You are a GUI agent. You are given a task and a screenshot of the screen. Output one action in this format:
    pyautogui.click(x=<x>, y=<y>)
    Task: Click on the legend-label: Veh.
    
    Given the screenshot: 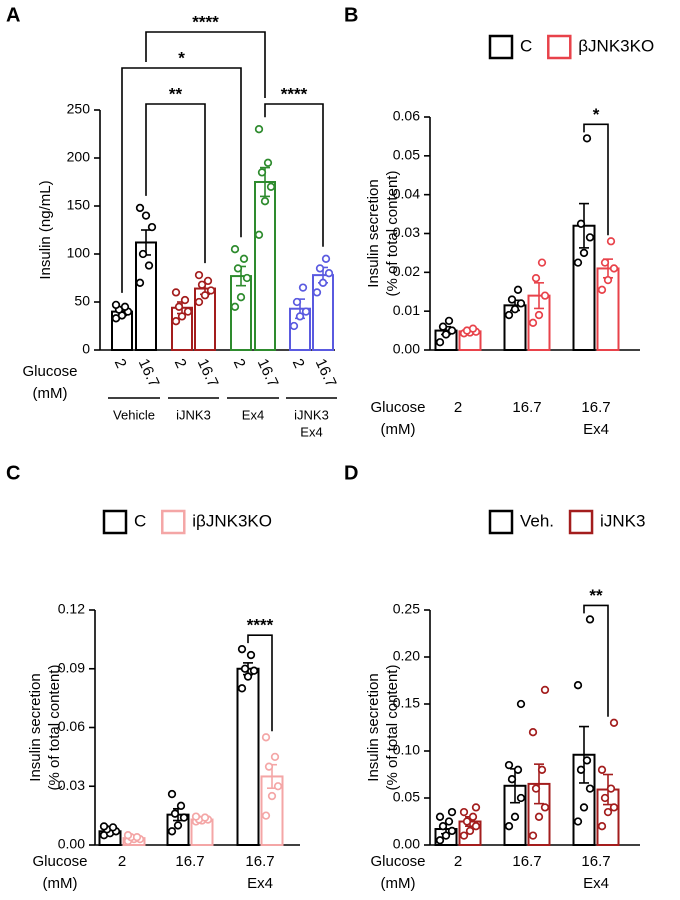 What is the action you would take?
    pyautogui.click(x=537, y=520)
    